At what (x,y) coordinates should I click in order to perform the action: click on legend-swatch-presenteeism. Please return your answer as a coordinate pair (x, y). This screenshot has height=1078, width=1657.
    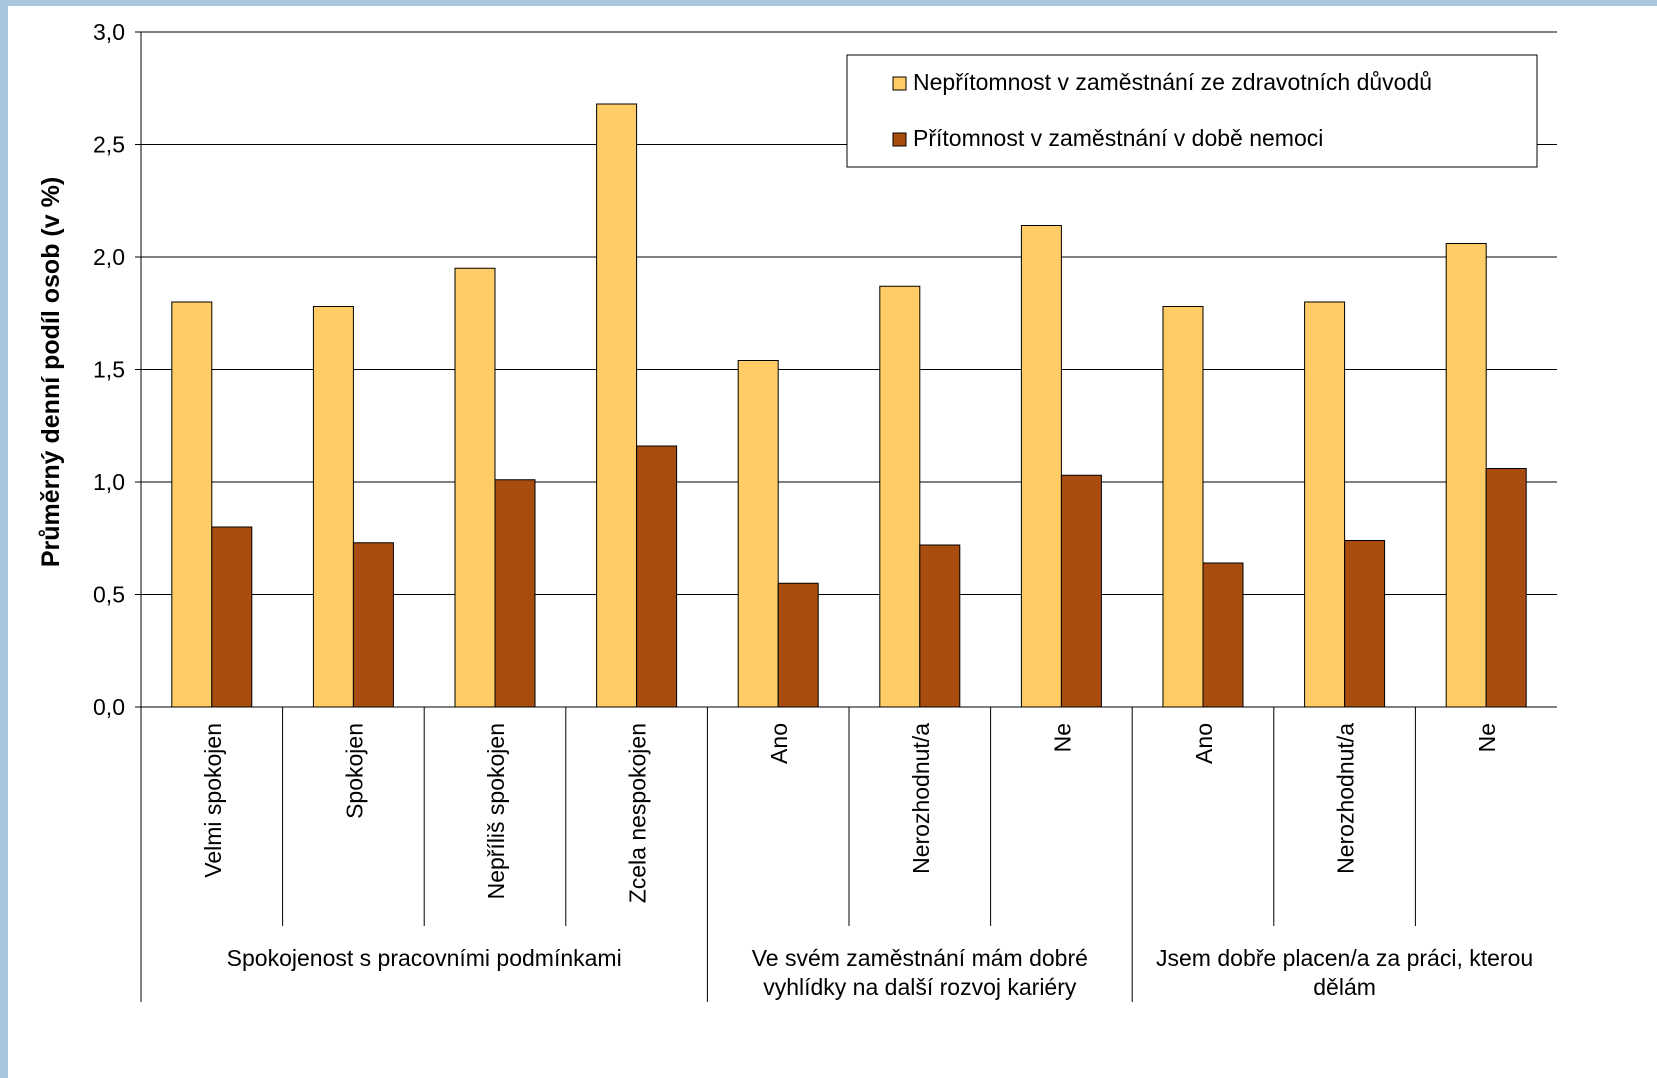
    Looking at the image, I should click on (899, 139).